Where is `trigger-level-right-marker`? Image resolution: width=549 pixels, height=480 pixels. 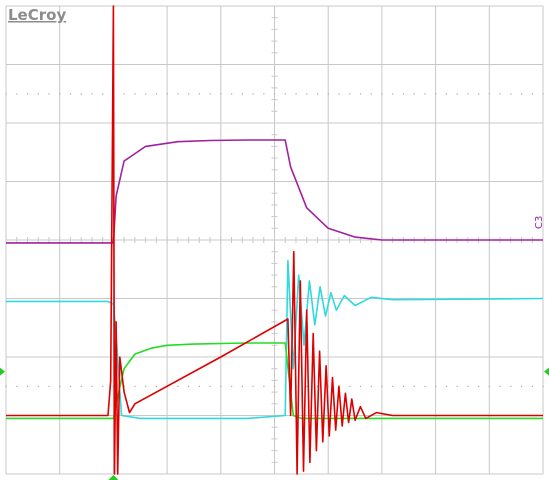 trigger-level-right-marker is located at coordinates (546, 371).